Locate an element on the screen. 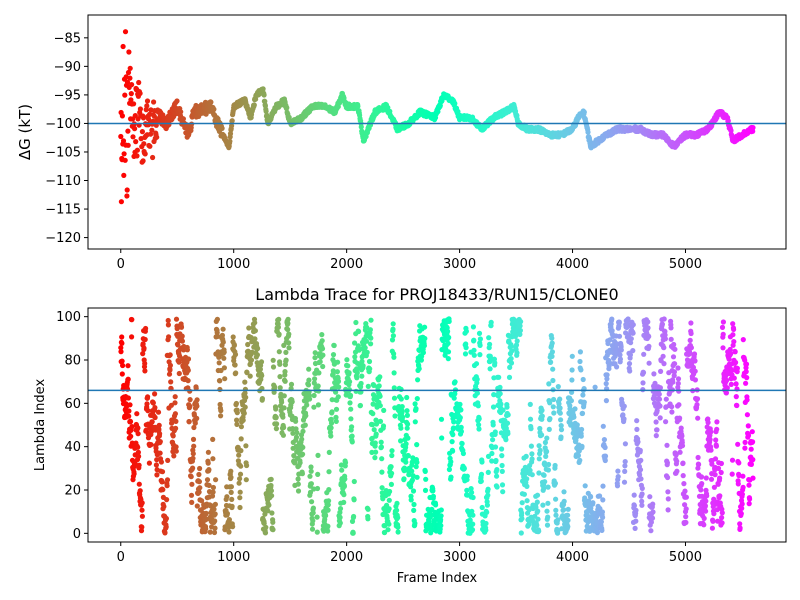 This screenshot has height=600, width=800. lambda-x-ticks: 0 1000 2000 3000 4000 5000 is located at coordinates (409, 553).